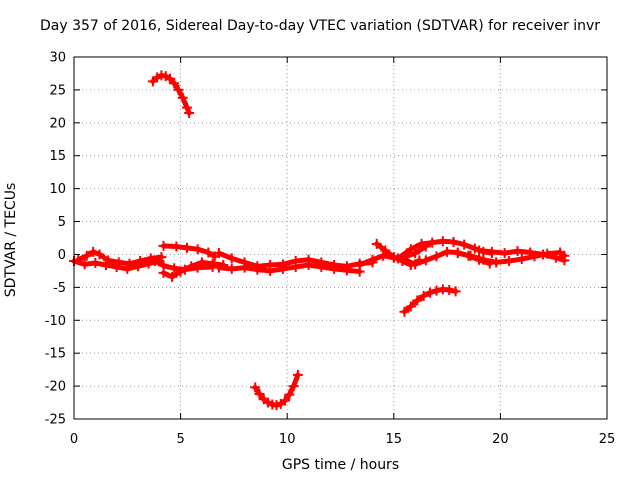 This screenshot has width=640, height=480. I want to click on series-track-e, so click(184, 265).